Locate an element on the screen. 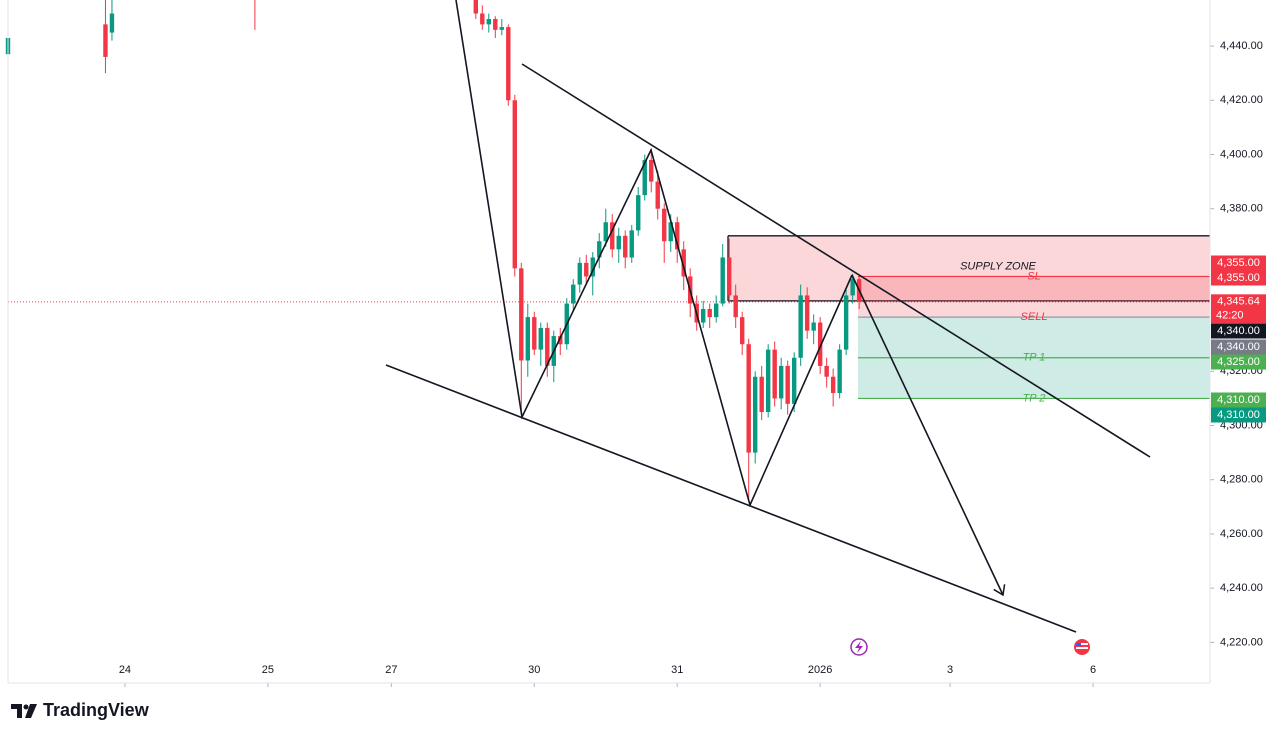 The height and width of the screenshot is (738, 1280). supply-zone is located at coordinates (969, 268).